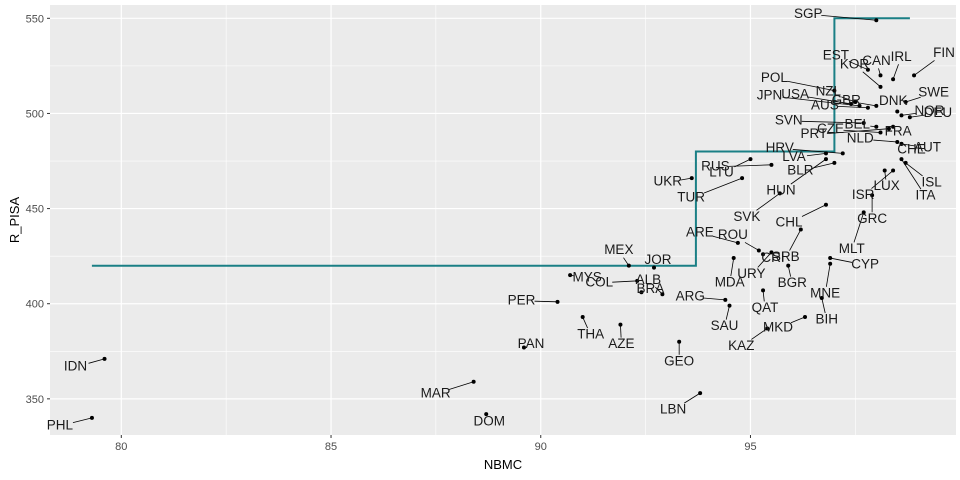 The image size is (960, 480). What do you see at coordinates (842, 153) in the screenshot?
I see `point-hrv` at bounding box center [842, 153].